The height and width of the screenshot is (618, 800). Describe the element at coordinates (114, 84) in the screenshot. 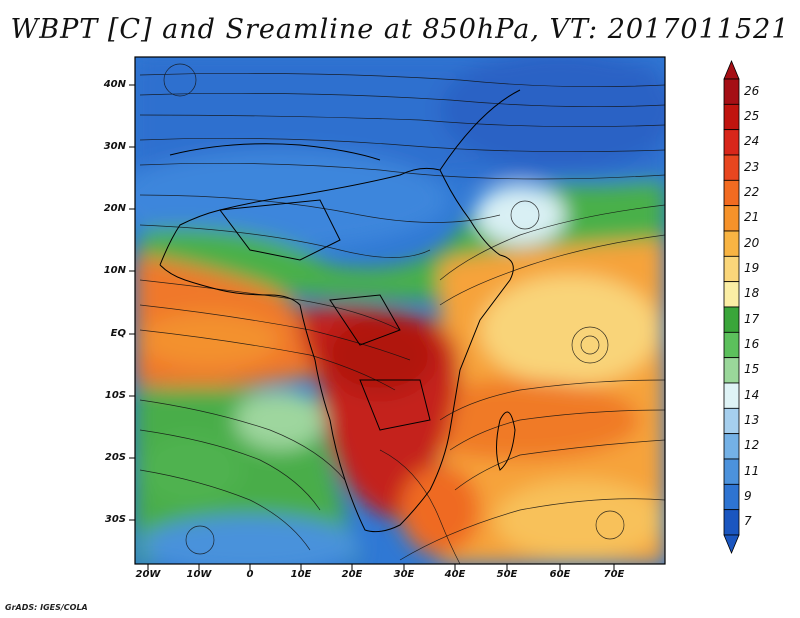

I see `lat-label-40n: 40N` at that location.